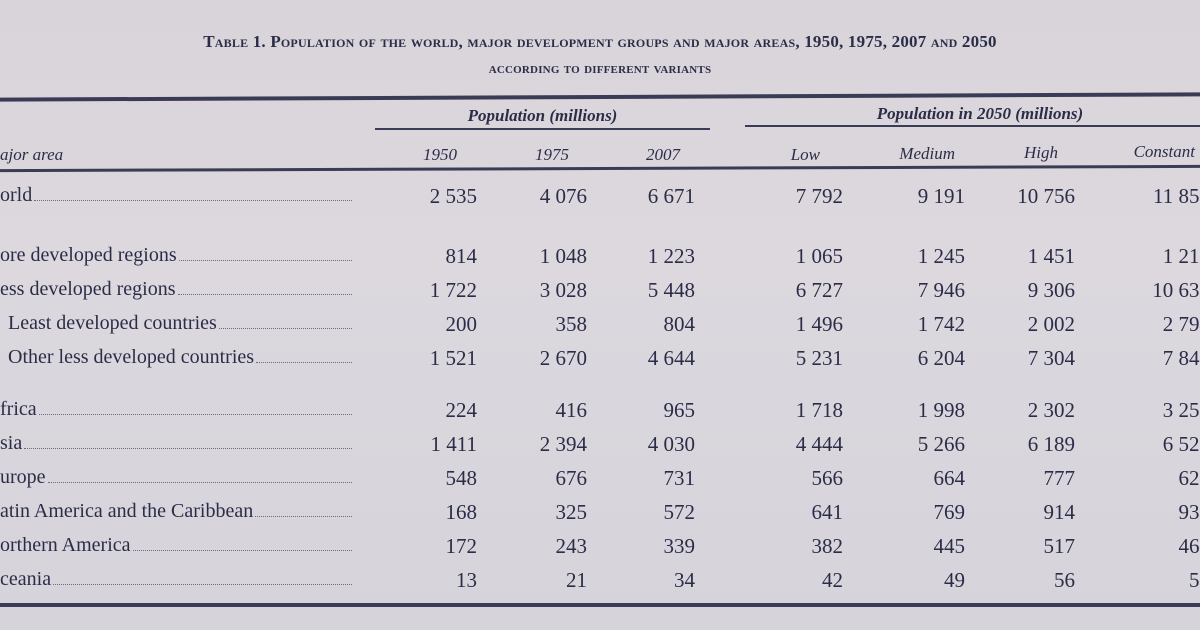  I want to click on bottom-rule, so click(600, 605).